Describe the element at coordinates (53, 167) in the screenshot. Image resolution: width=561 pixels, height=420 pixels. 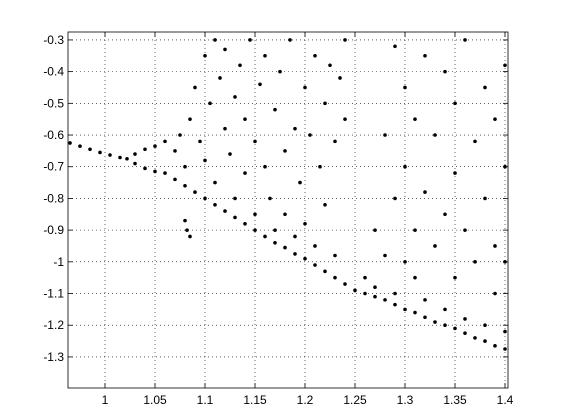
I see `y-tick-label: -0.7` at that location.